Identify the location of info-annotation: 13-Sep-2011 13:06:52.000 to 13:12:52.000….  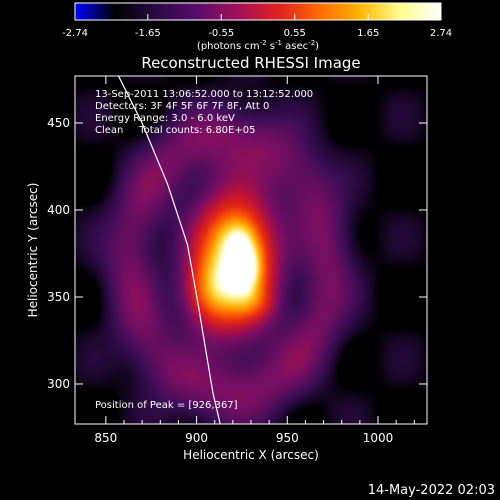
(204, 112).